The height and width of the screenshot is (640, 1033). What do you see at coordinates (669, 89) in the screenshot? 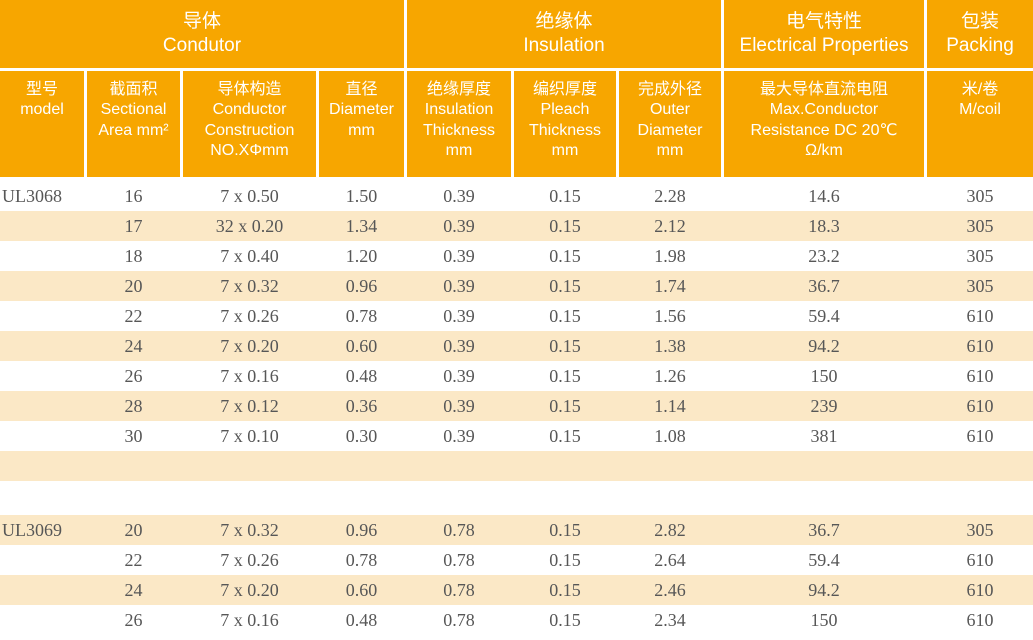
I see `header-col-line: 完成外径` at bounding box center [669, 89].